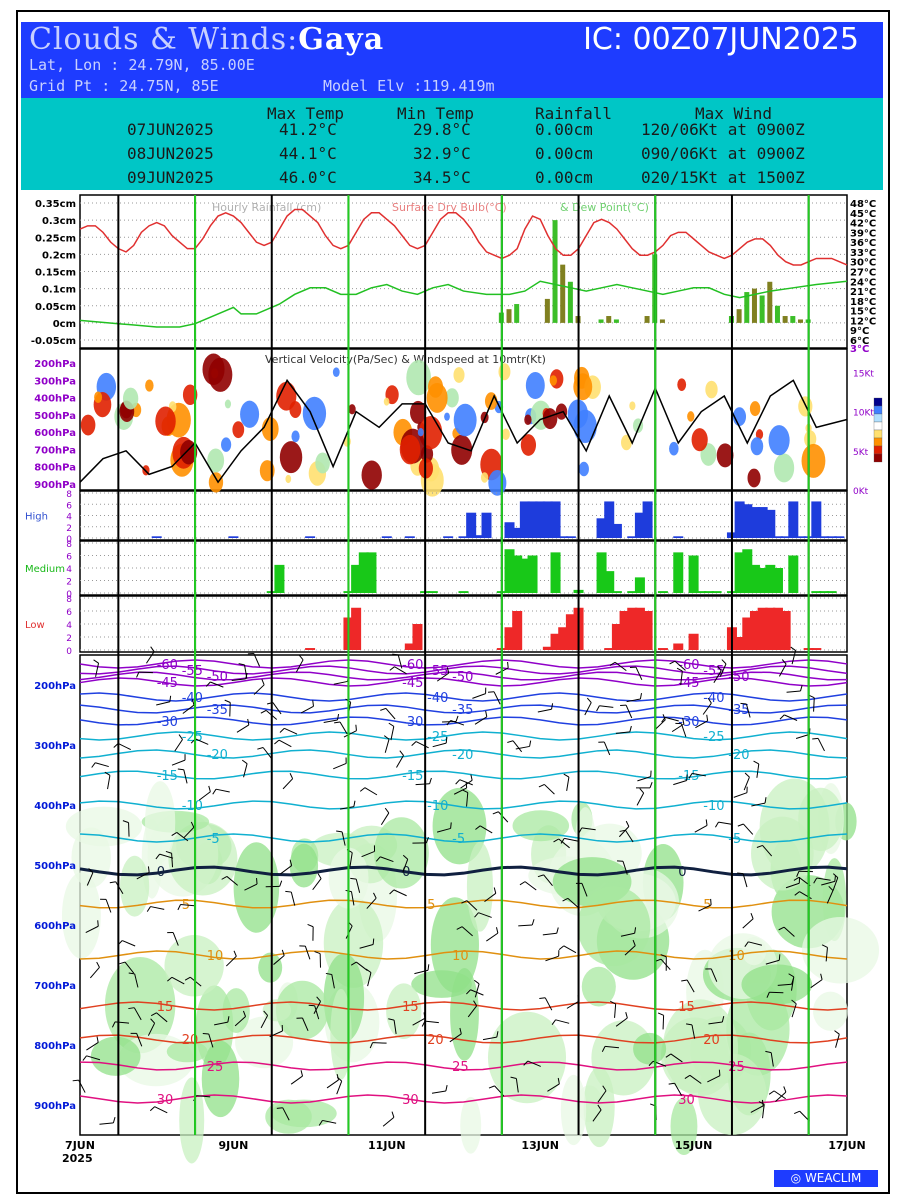  I want to click on pressure-tick: 800hPa, so click(55, 1046).